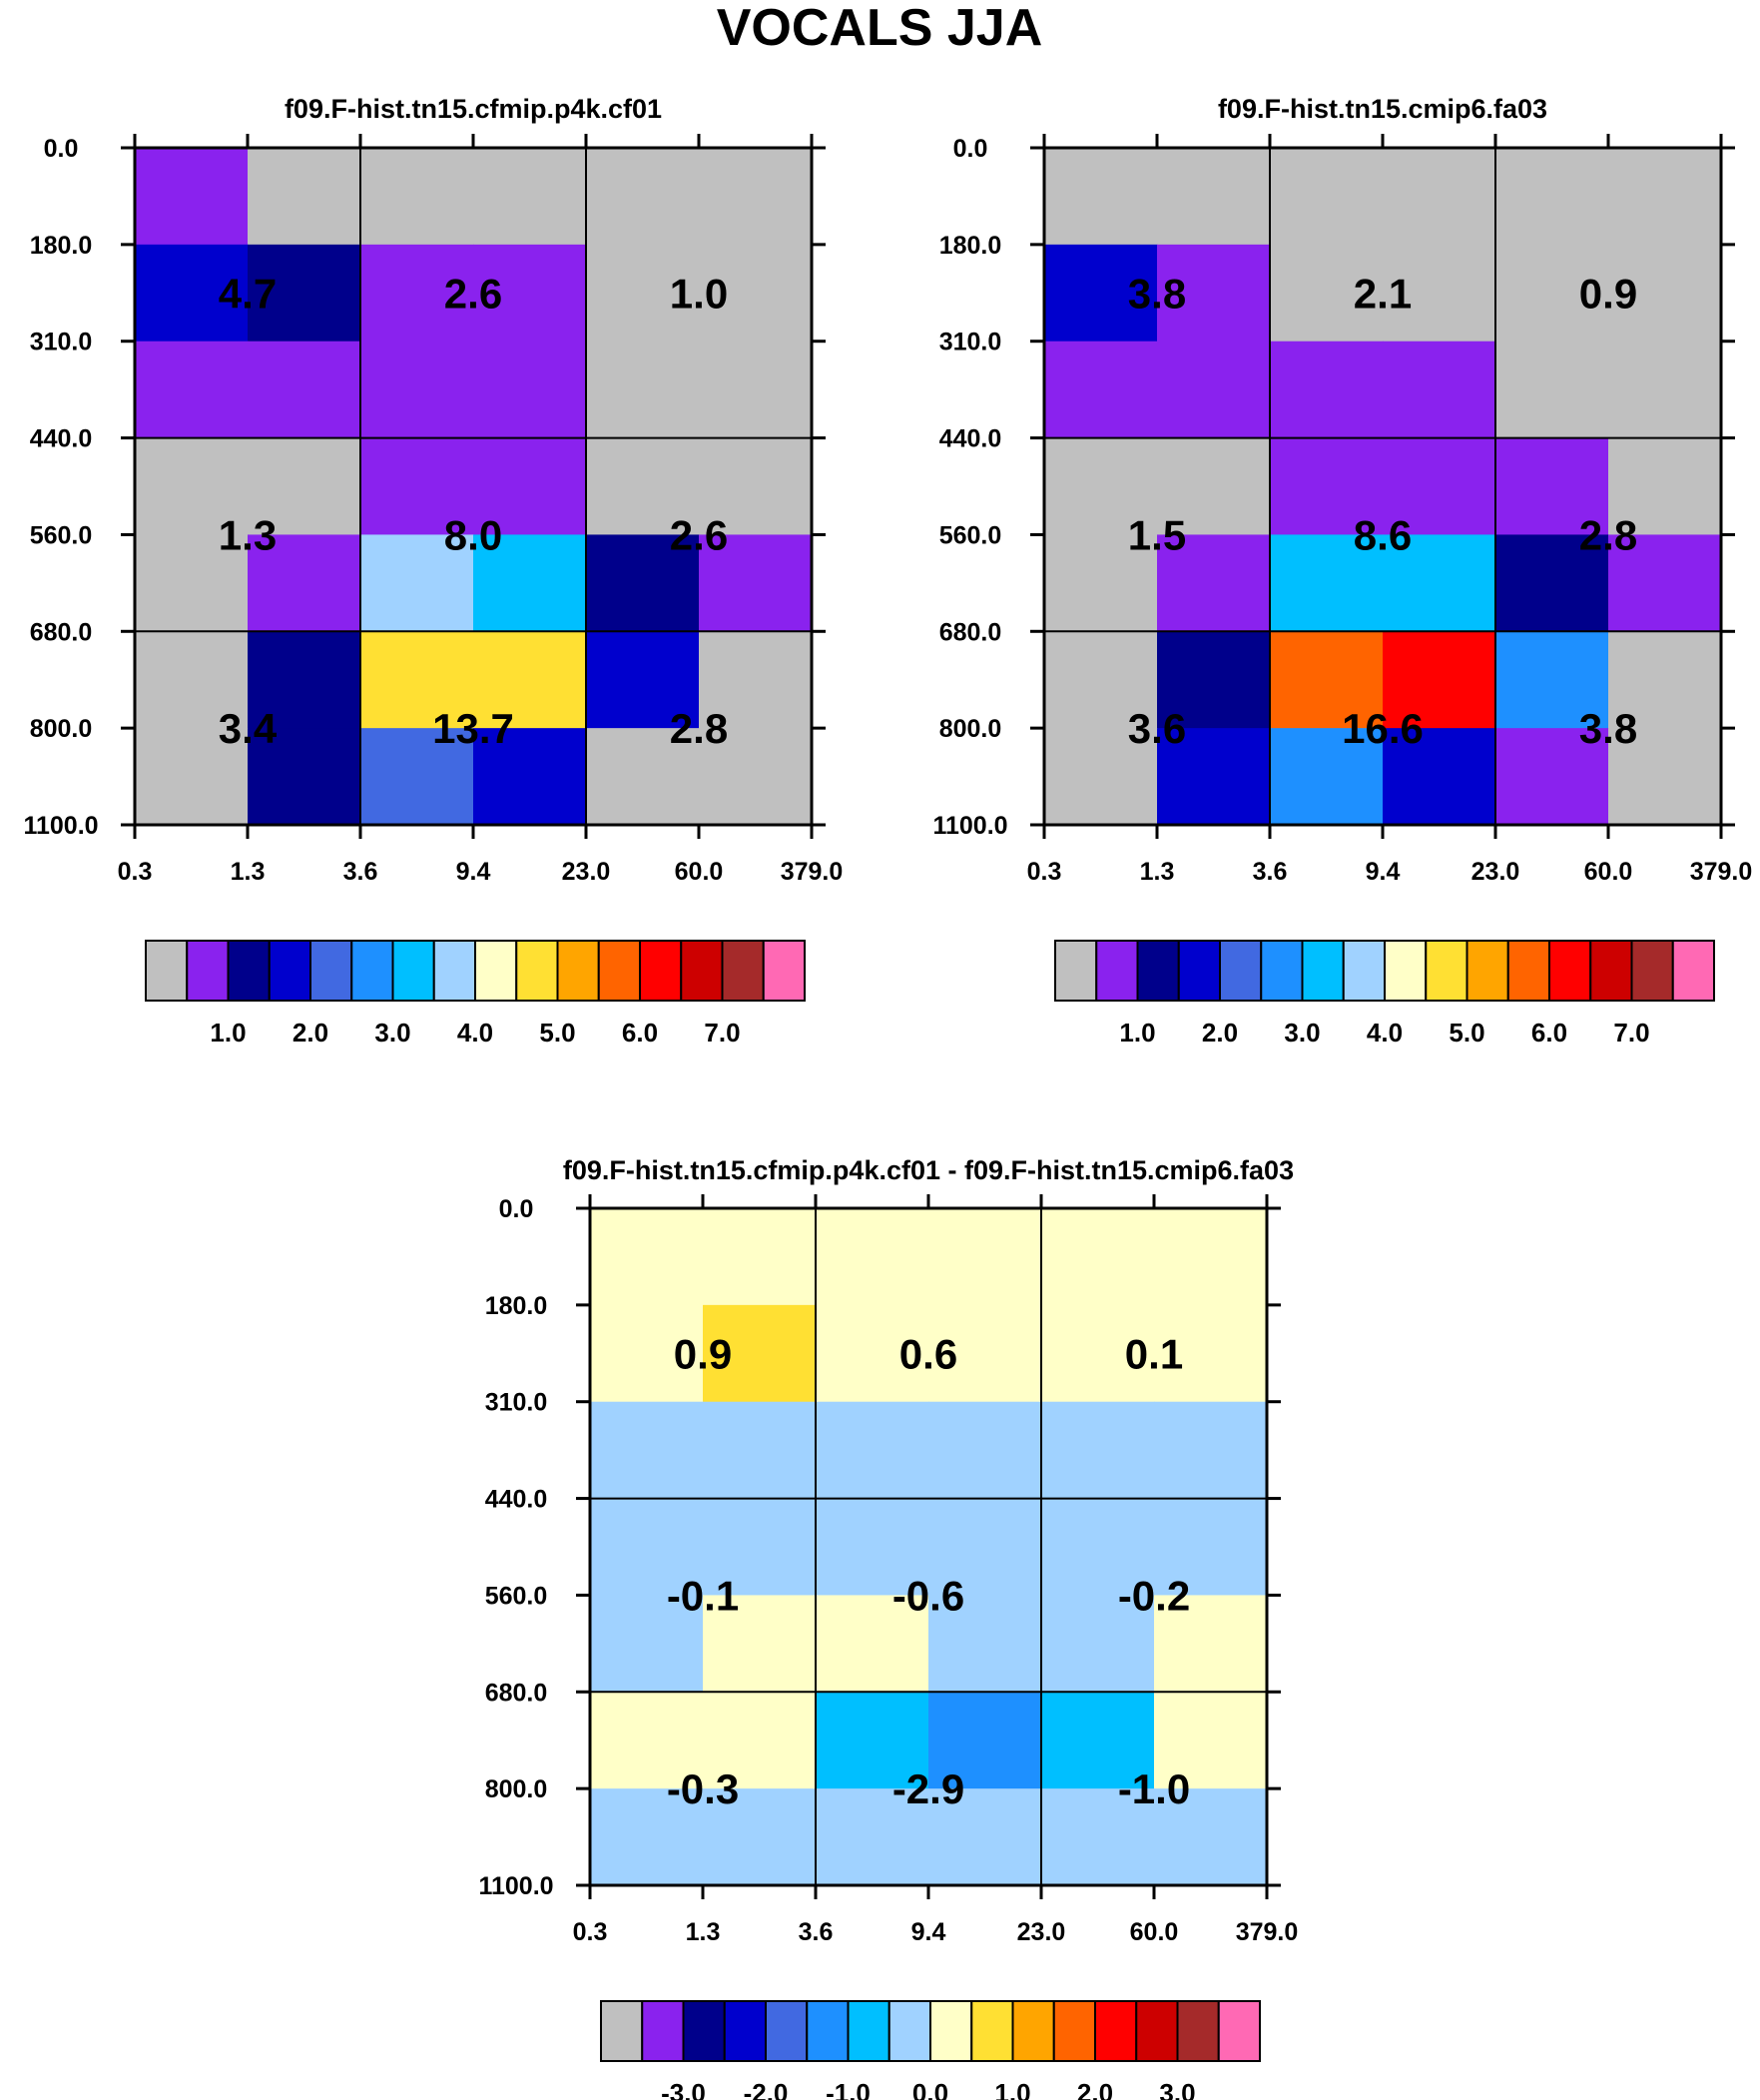 Image resolution: width=1760 pixels, height=2100 pixels. I want to click on data-label: 2.1, so click(1383, 293).